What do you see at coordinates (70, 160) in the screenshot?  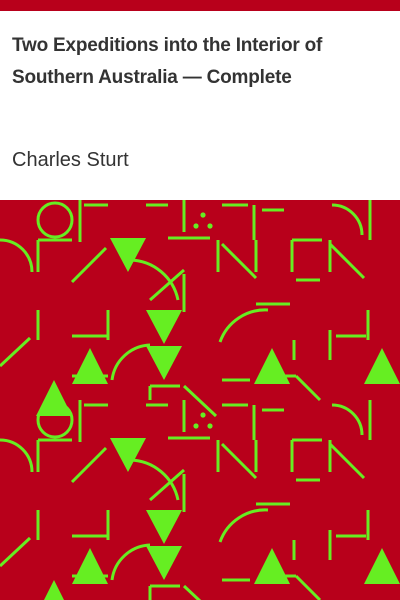 I see `book-author: Charles Sturt` at bounding box center [70, 160].